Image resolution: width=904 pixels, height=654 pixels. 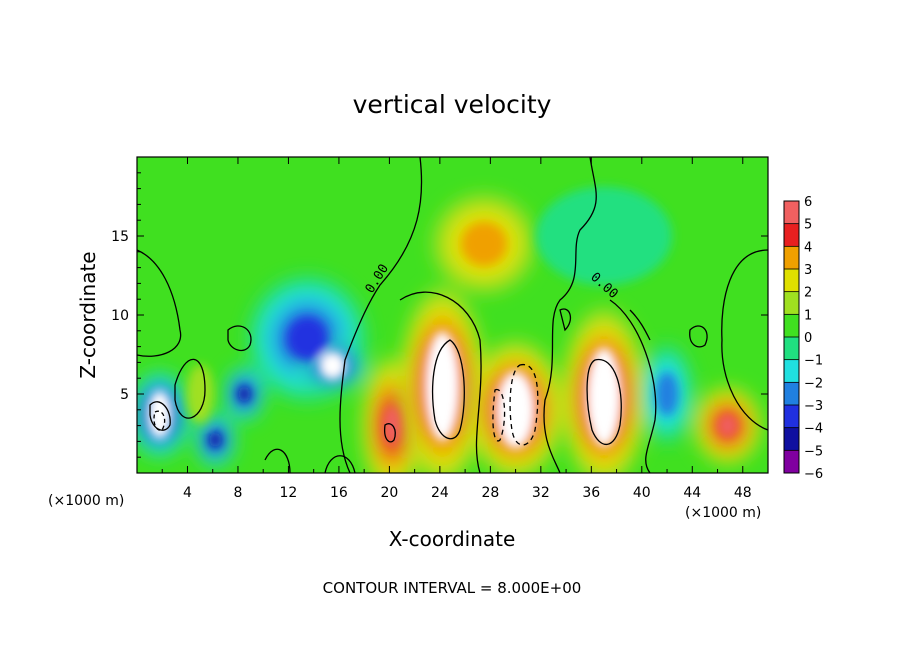 What do you see at coordinates (88, 314) in the screenshot?
I see `y-axis-label: Z-coordinate` at bounding box center [88, 314].